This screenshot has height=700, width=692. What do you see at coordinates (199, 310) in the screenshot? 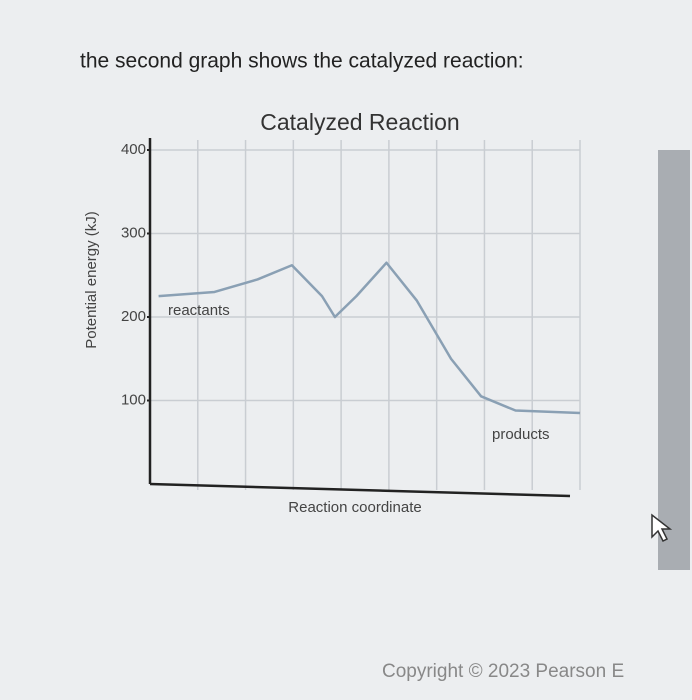
I see `annotation: reactants` at bounding box center [199, 310].